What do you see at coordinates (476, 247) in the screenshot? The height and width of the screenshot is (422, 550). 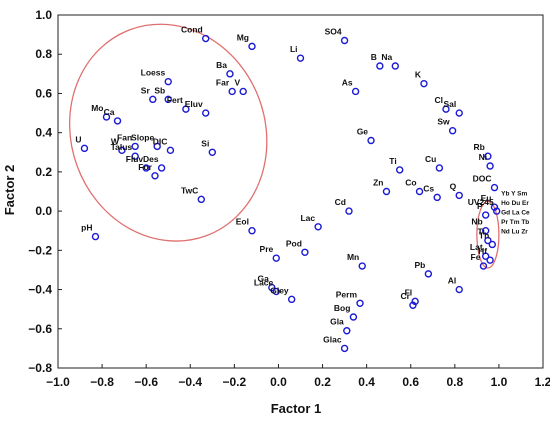 I see `point-label: Lat` at bounding box center [476, 247].